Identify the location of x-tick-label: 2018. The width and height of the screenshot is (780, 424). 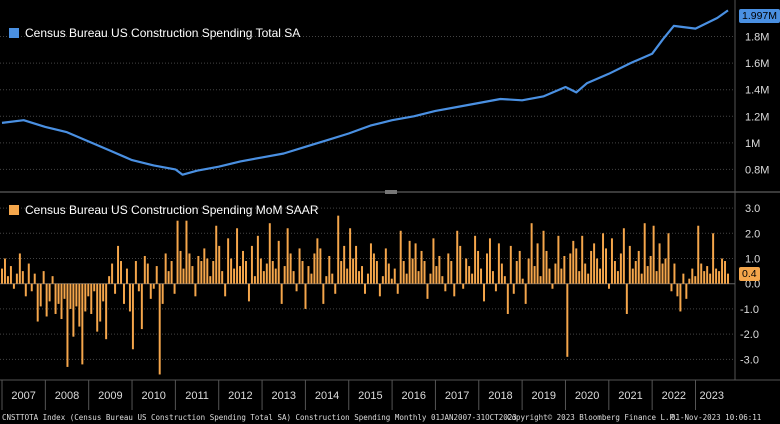
(500, 396).